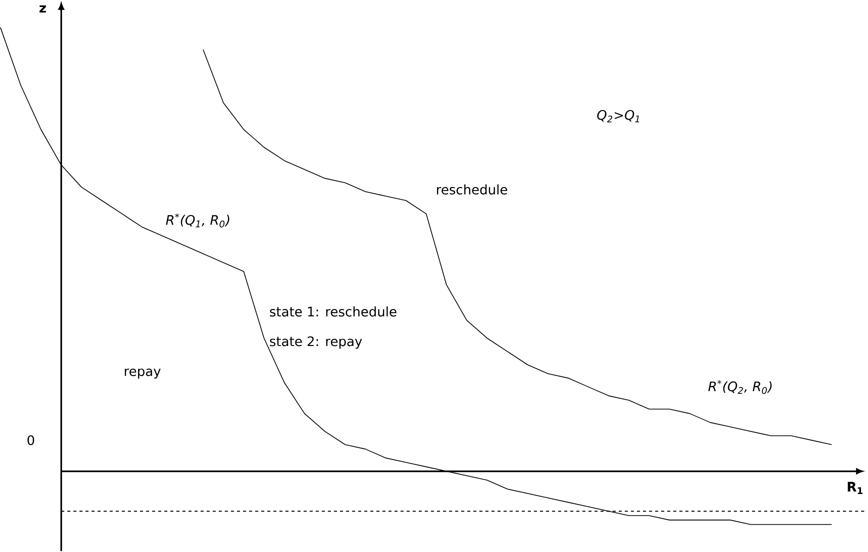 This screenshot has height=552, width=868. I want to click on annotation: 0, so click(31, 440).